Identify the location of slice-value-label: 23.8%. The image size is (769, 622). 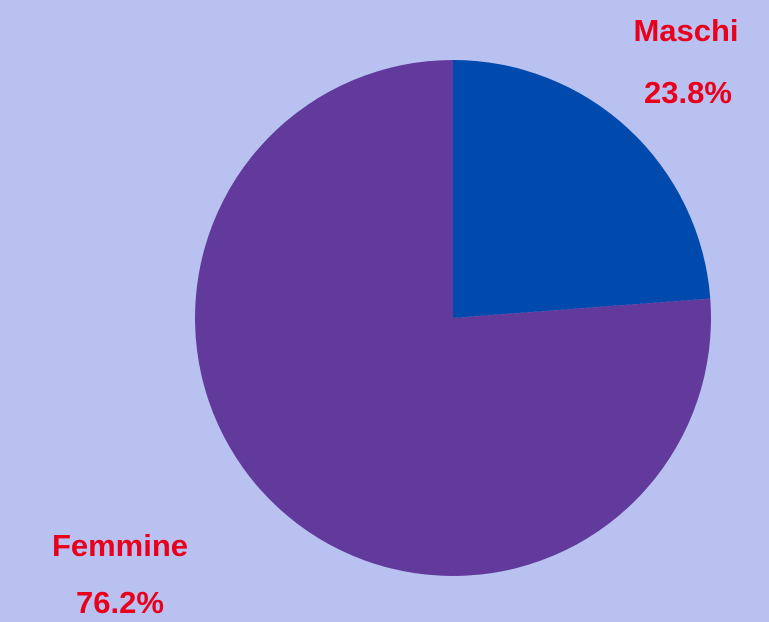
(688, 92).